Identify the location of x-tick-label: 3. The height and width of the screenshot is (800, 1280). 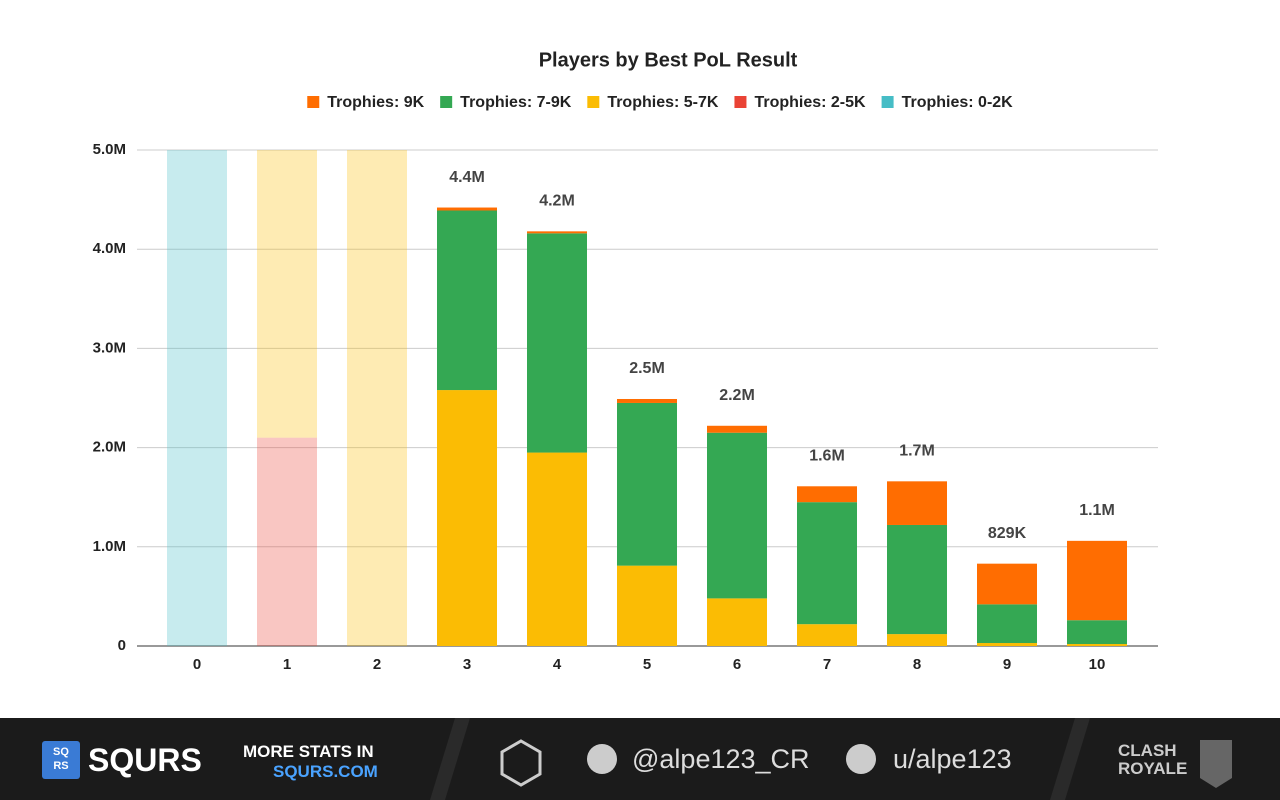
(467, 664).